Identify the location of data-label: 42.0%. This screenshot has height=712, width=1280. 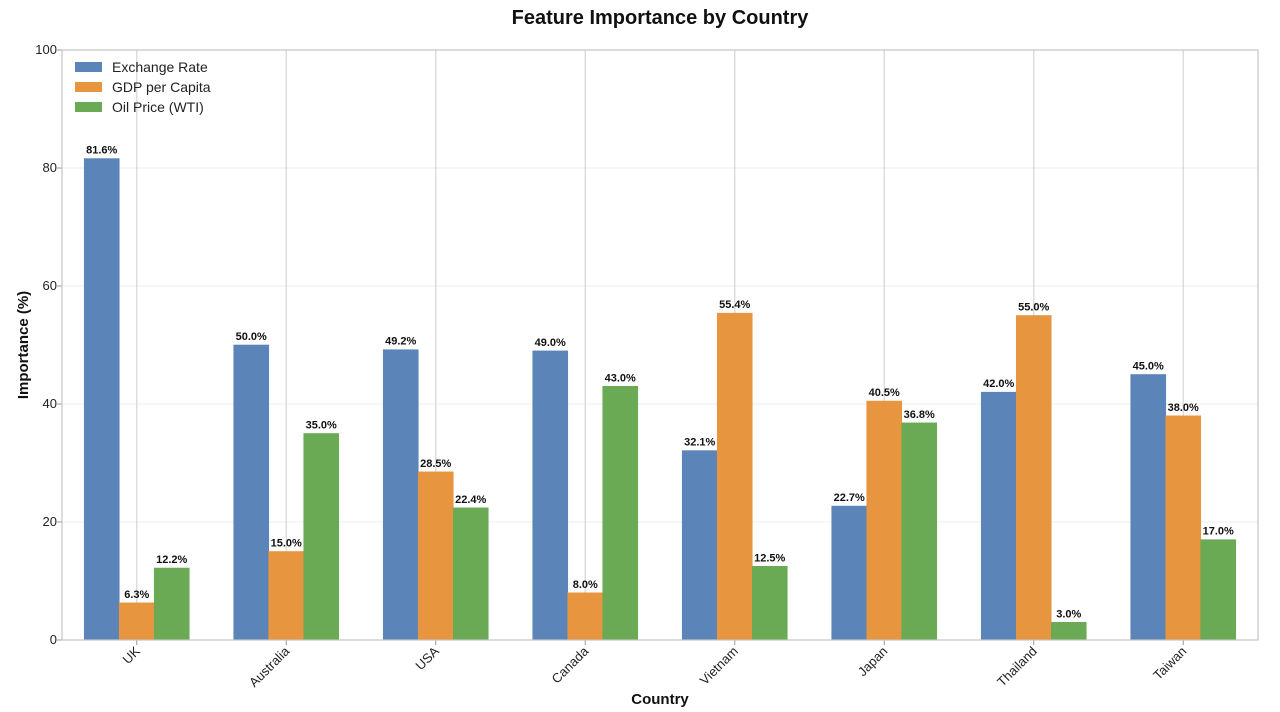
(998, 384).